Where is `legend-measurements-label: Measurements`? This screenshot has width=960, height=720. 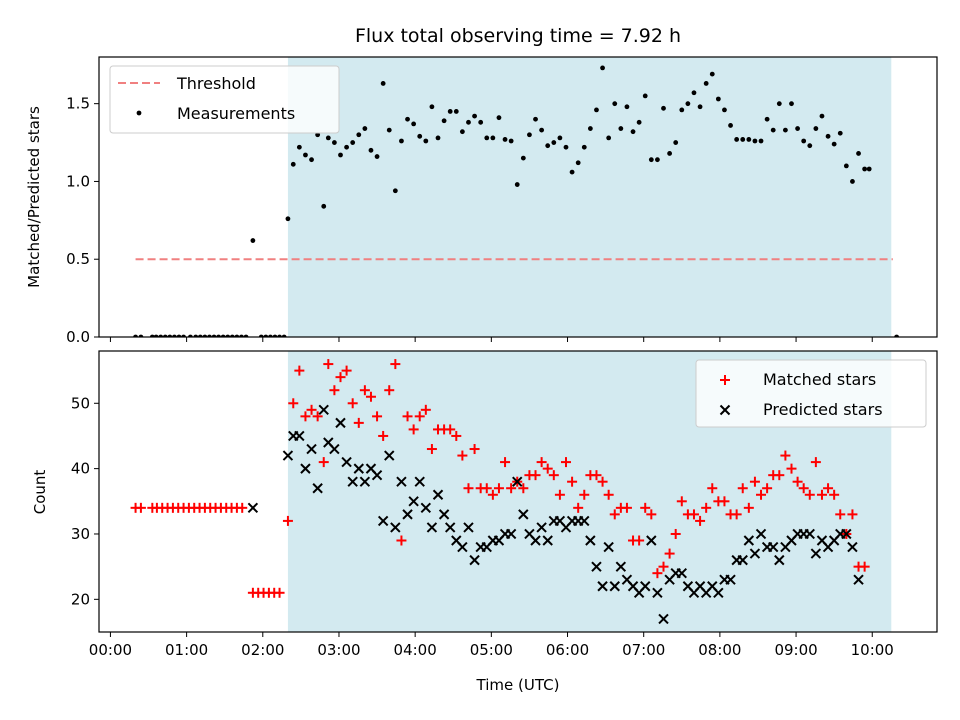
legend-measurements-label: Measurements is located at coordinates (236, 113).